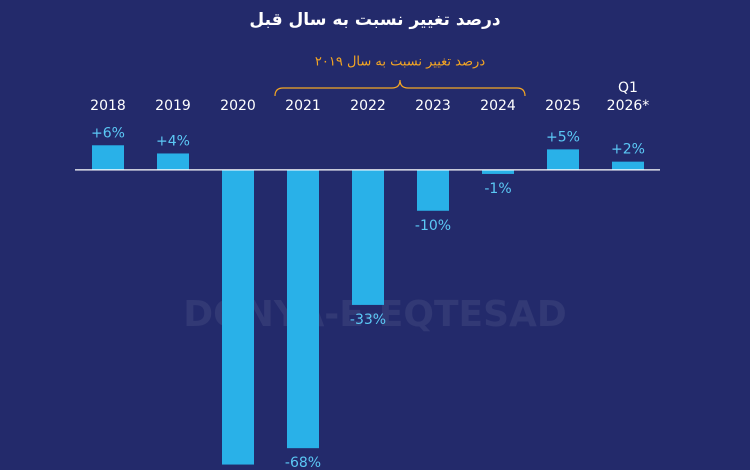 This screenshot has height=470, width=750. Describe the element at coordinates (563, 137) in the screenshot. I see `value-label: +5%` at that location.